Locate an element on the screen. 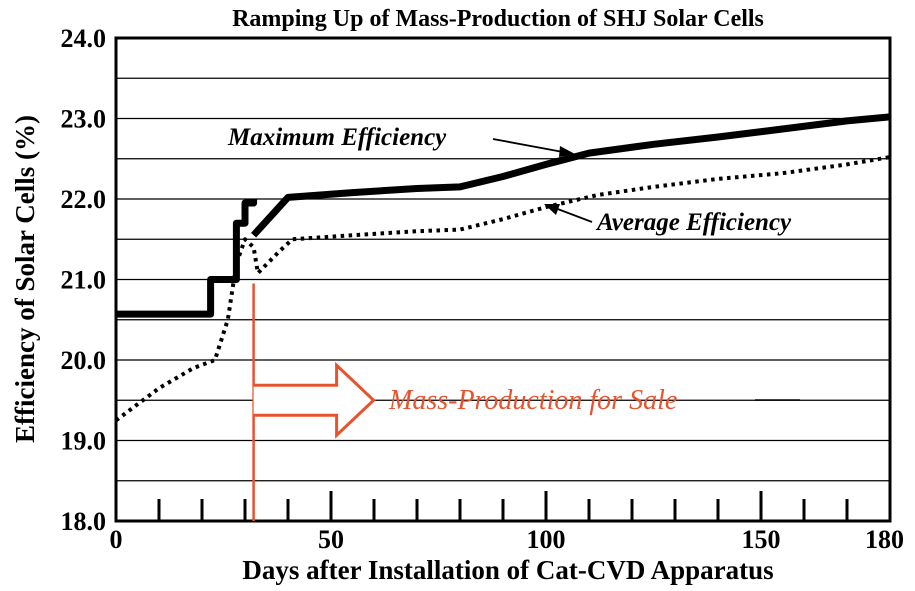  x-tick-label: 180 is located at coordinates (884, 539).